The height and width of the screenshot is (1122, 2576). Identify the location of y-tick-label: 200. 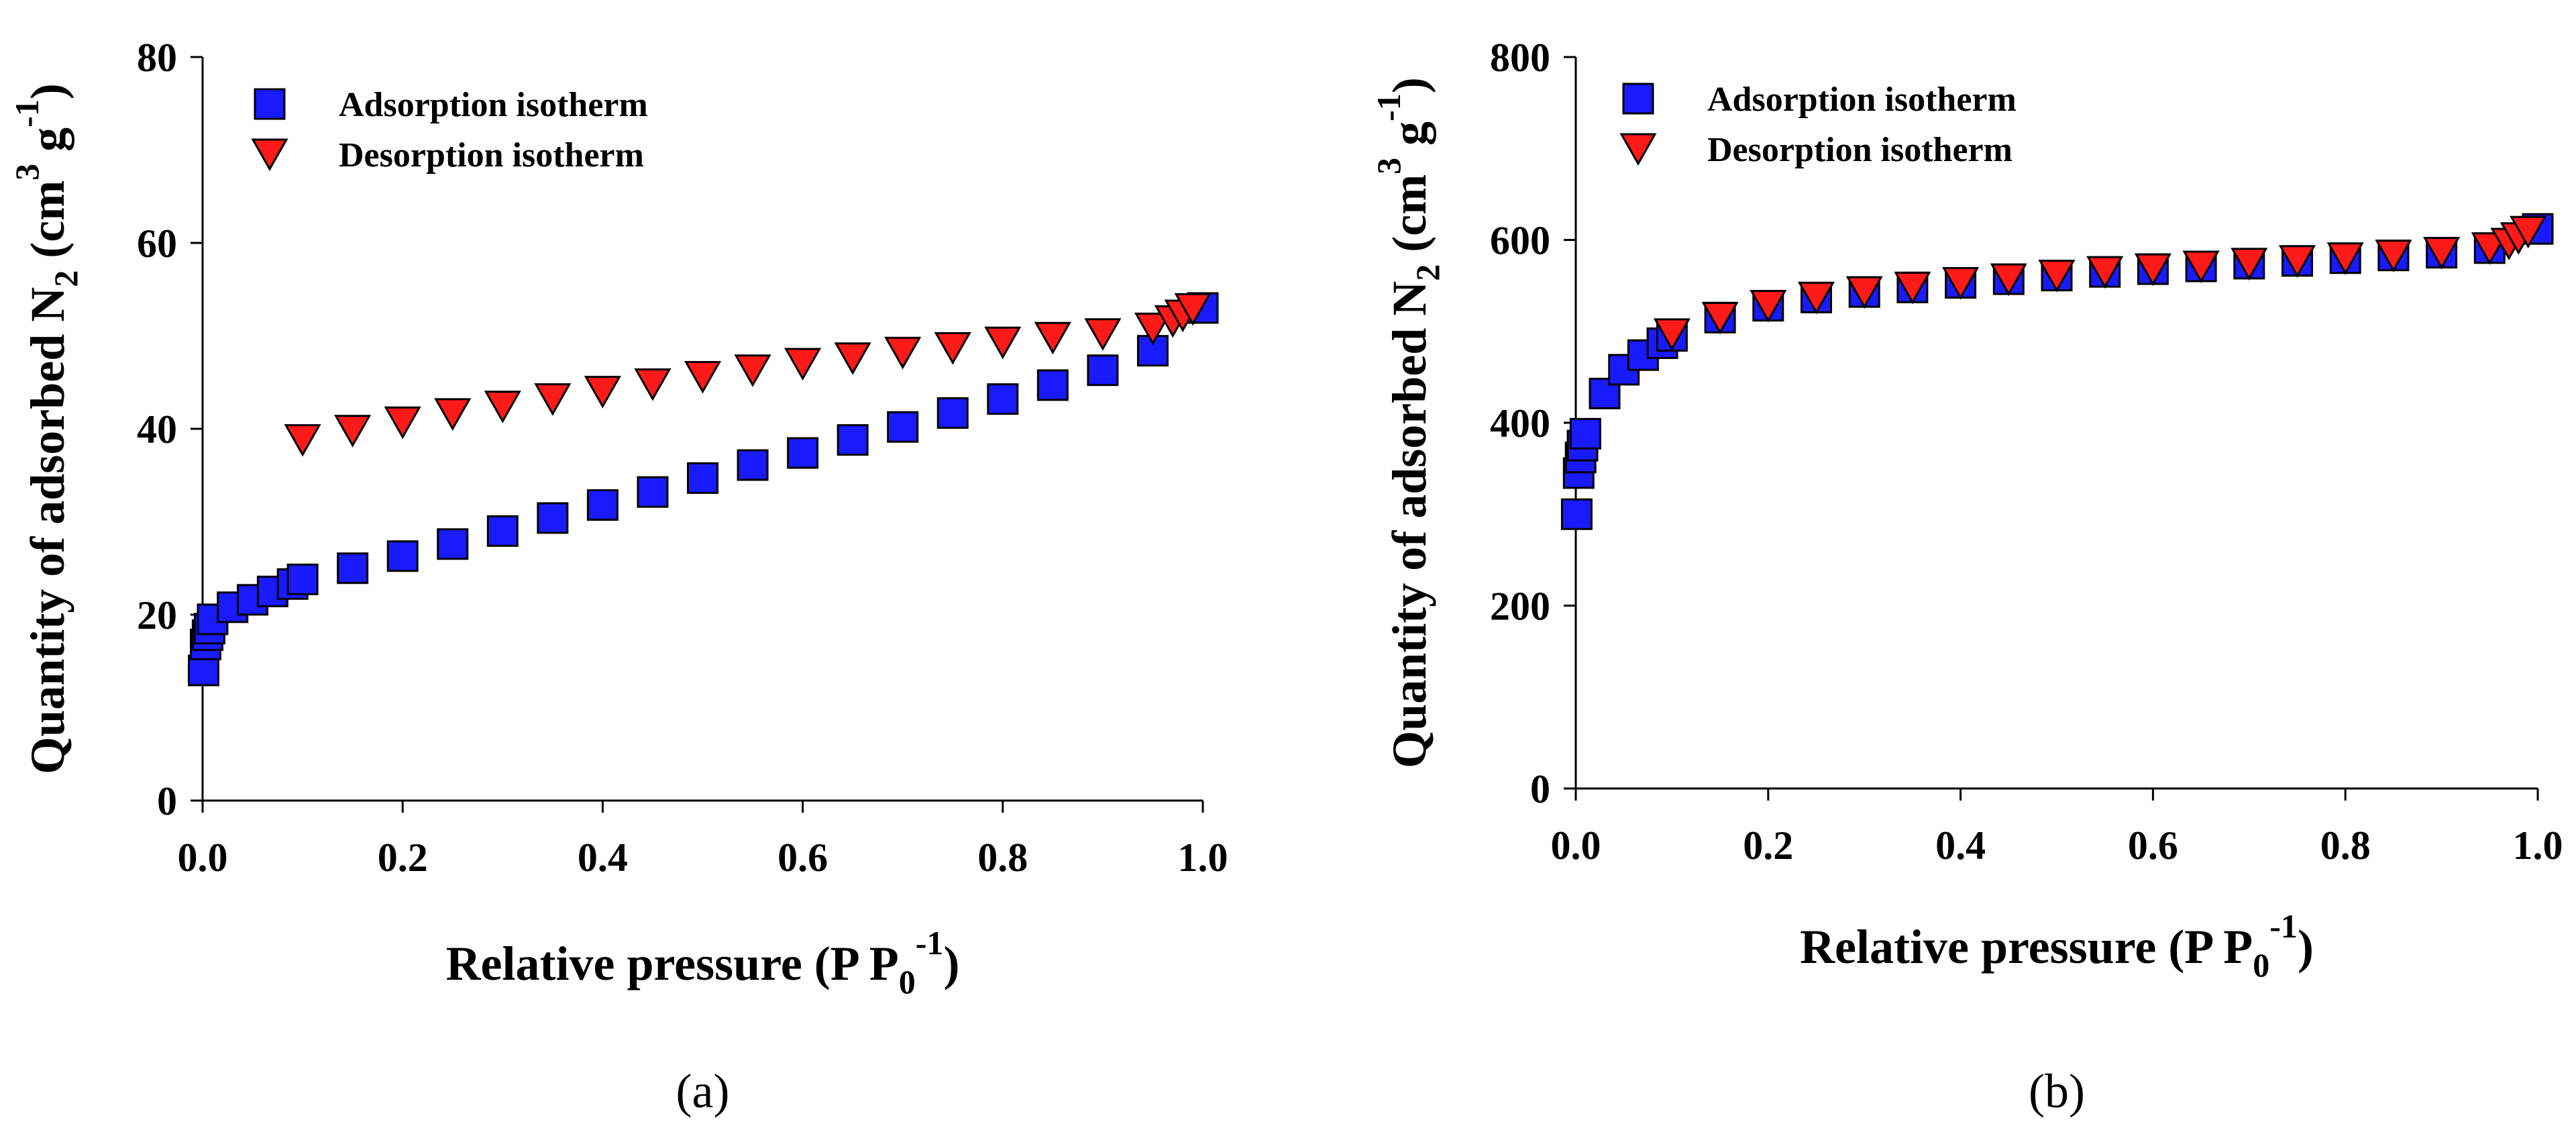
(1520, 606).